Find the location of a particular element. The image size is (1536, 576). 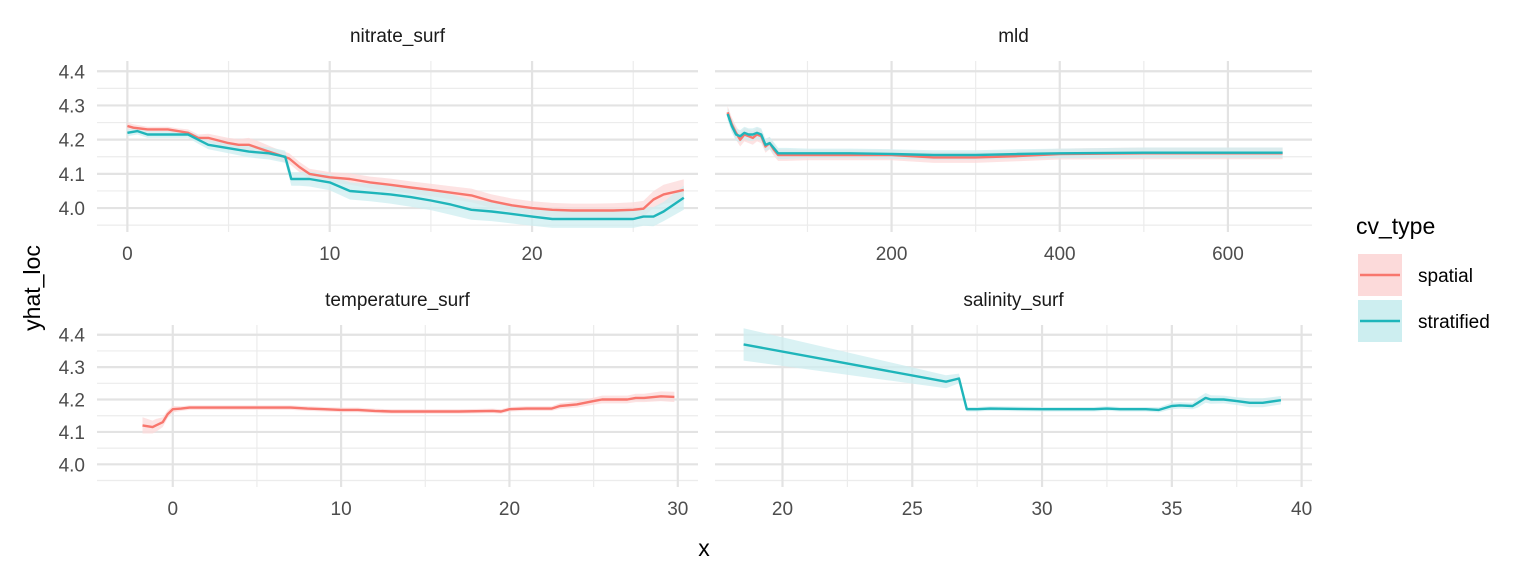

panel-title: salinity_surf is located at coordinates (1013, 300).